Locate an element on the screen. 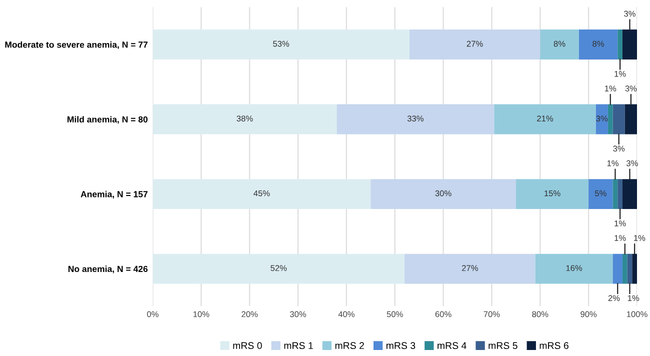 This screenshot has height=356, width=650. legend-label: mRS 6 is located at coordinates (554, 346).